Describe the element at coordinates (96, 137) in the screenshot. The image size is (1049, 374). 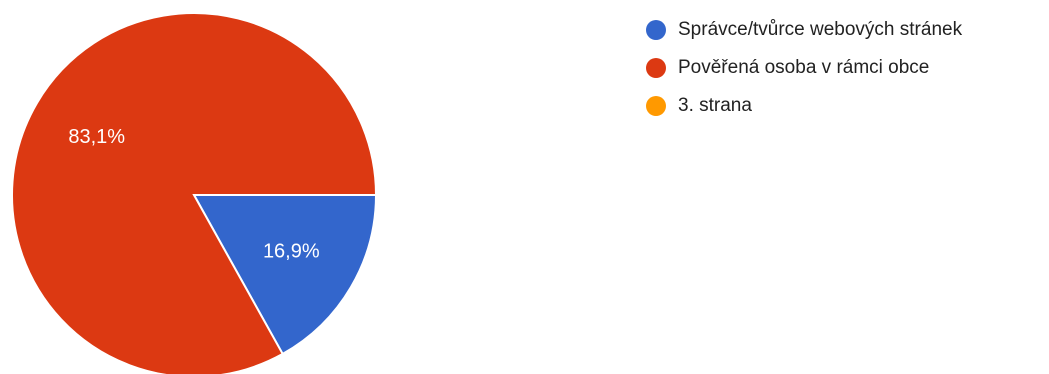
I see `pie-slice-label: 83,1%` at that location.